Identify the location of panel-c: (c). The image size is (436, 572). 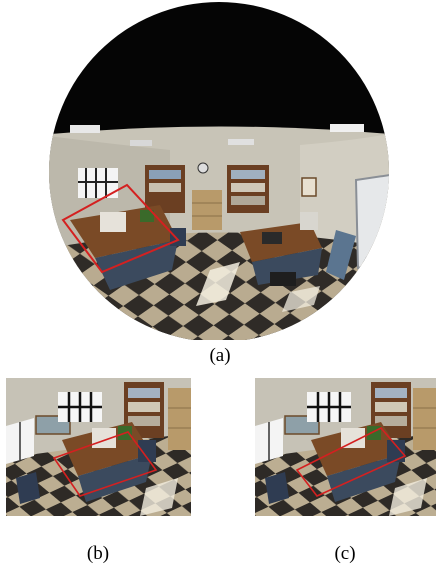
(345, 471).